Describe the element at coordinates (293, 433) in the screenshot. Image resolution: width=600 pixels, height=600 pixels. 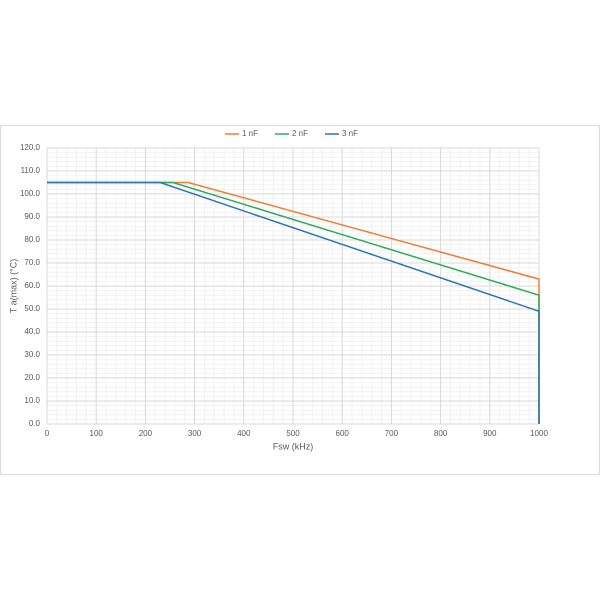
I see `x-tick-label: 500` at that location.